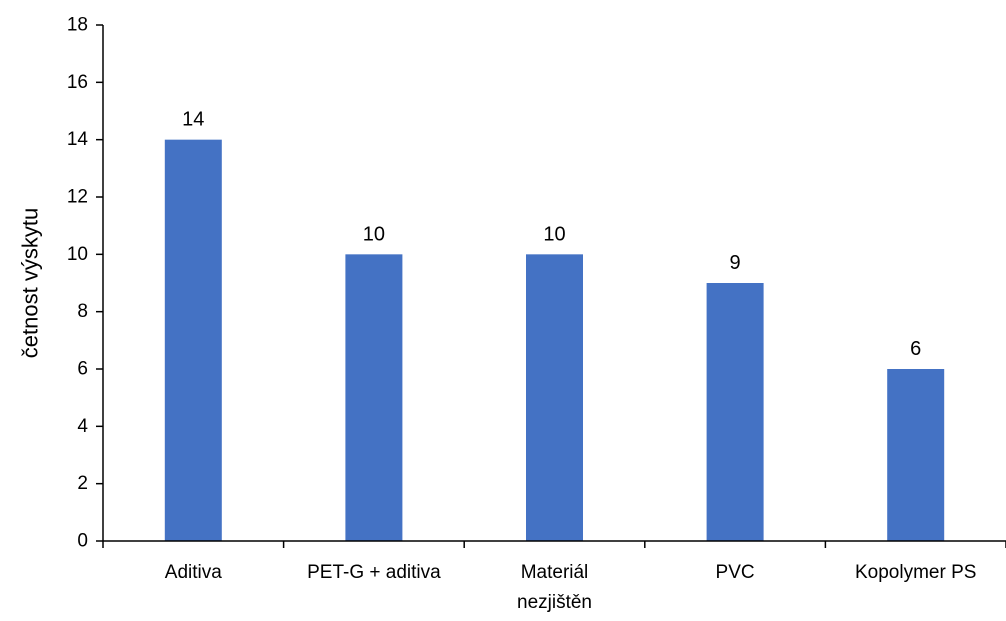 The width and height of the screenshot is (1006, 621). I want to click on category-label: Aditiva, so click(193, 572).